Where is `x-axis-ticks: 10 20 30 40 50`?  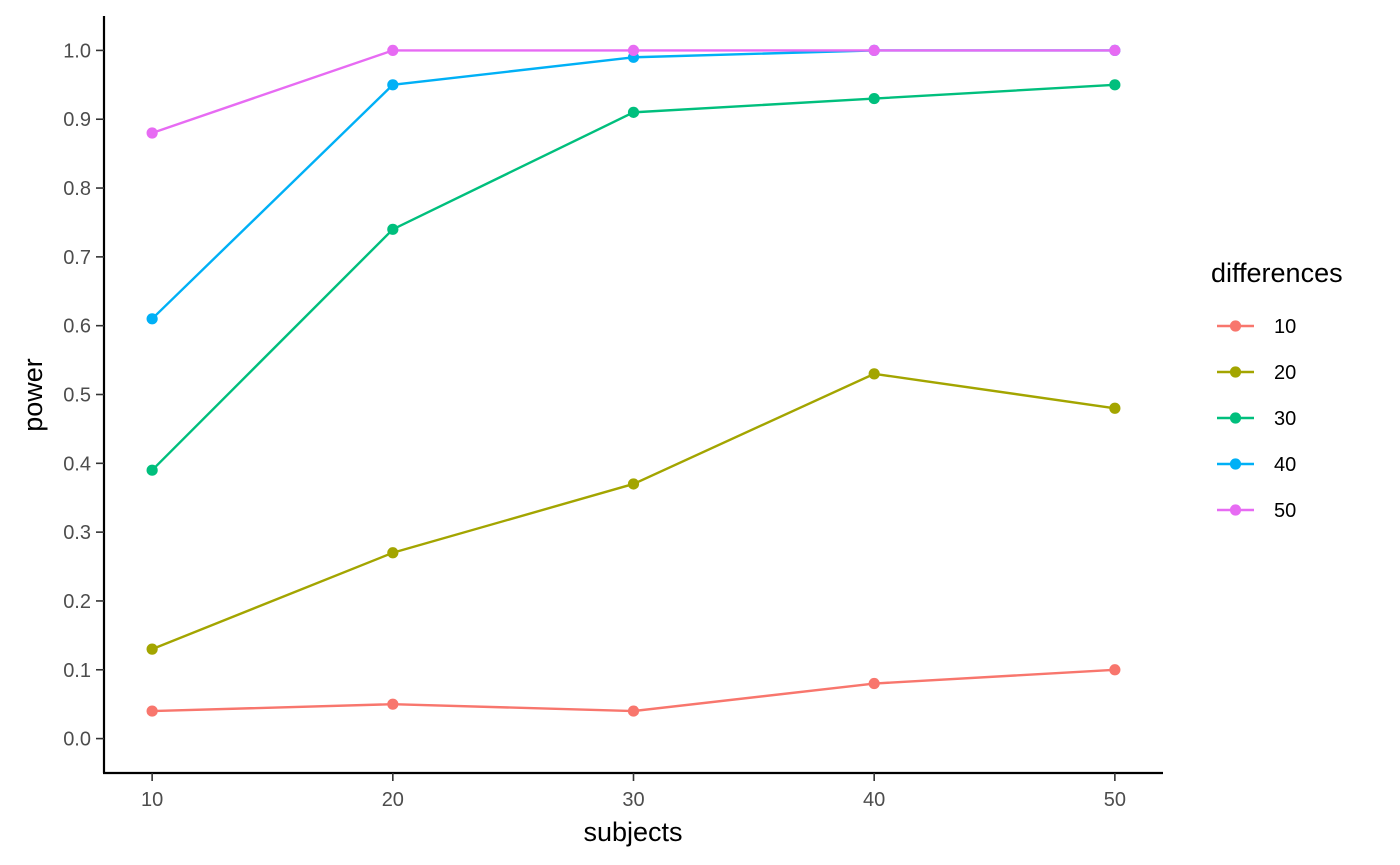 x-axis-ticks: 10 20 30 40 50 is located at coordinates (633, 792).